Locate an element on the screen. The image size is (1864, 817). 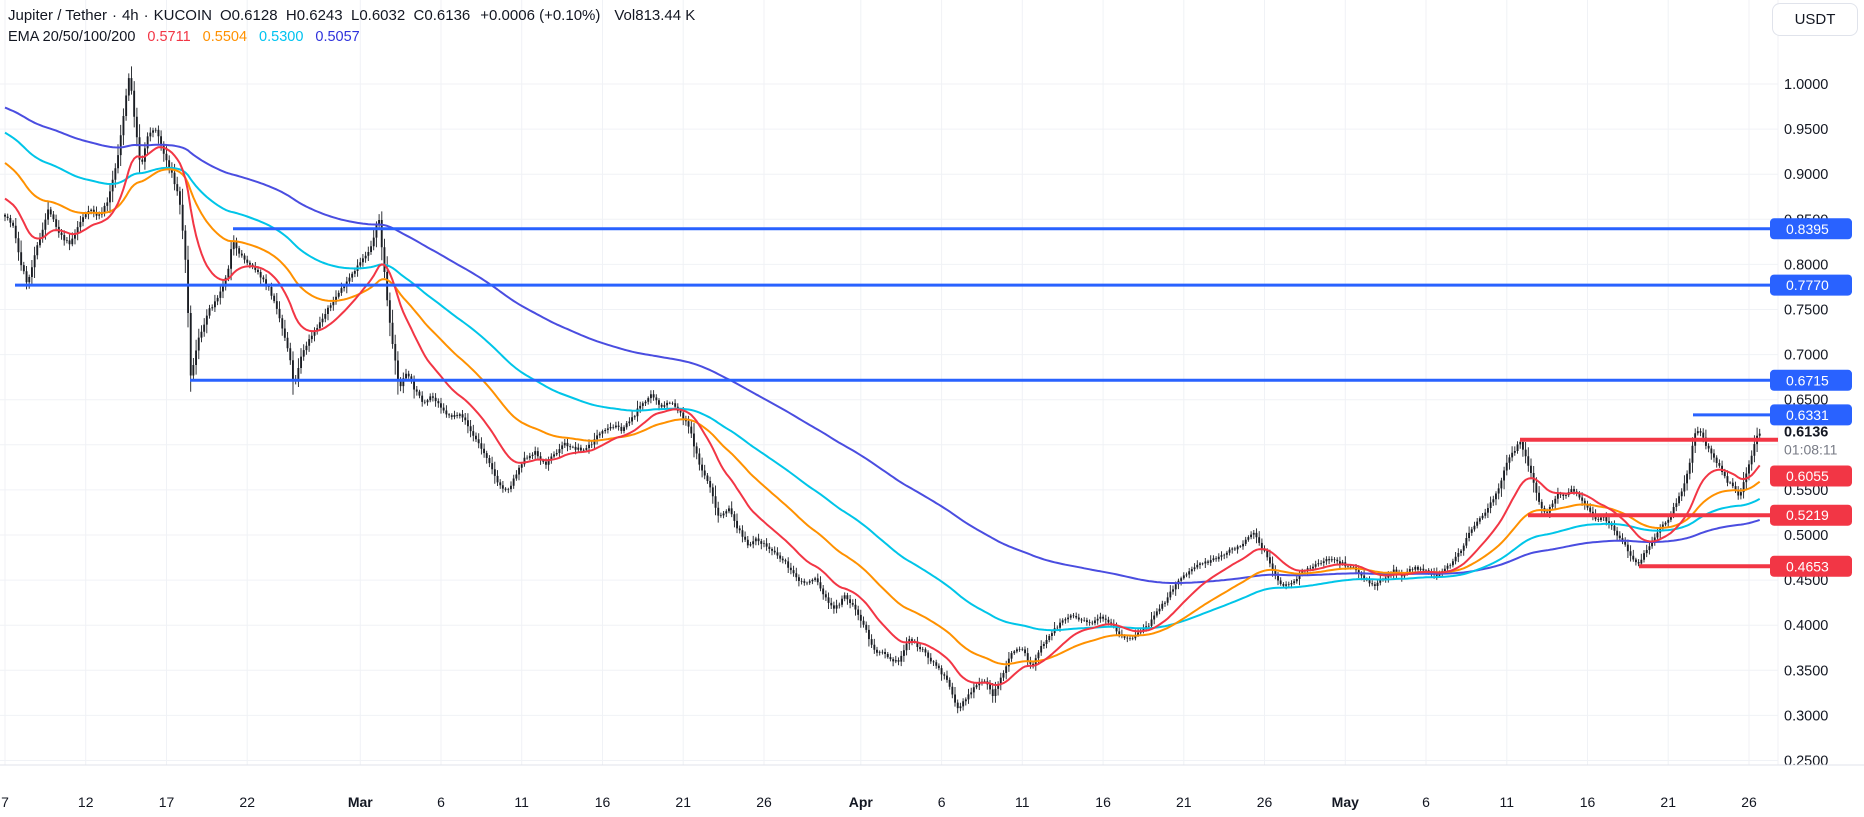
symbol-title: Jupiter / Tether is located at coordinates (57, 15).